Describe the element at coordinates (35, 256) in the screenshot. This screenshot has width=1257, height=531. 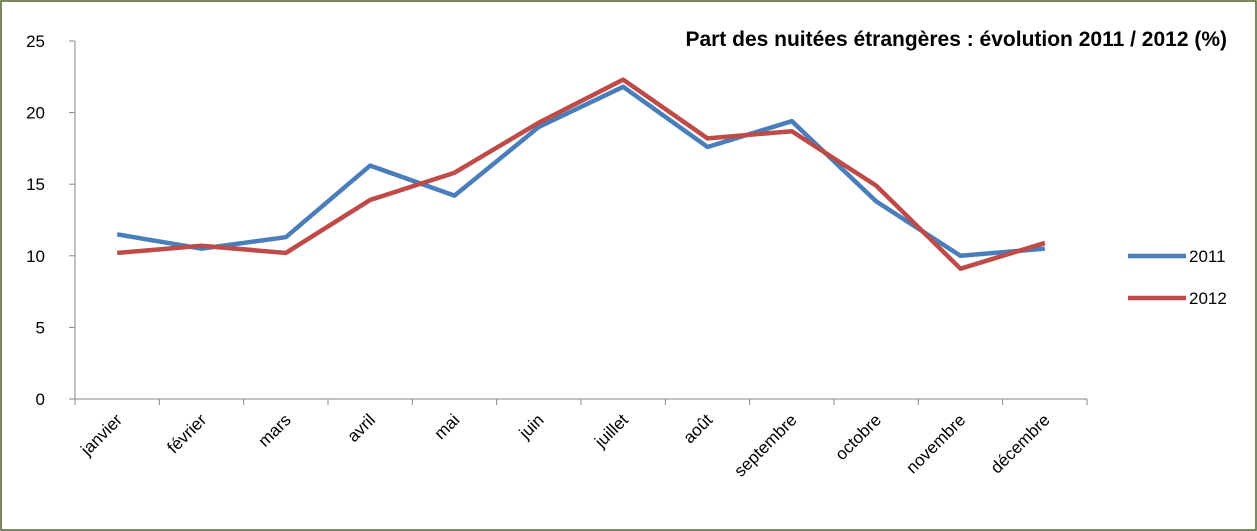
I see `y-tick-label: 10` at that location.